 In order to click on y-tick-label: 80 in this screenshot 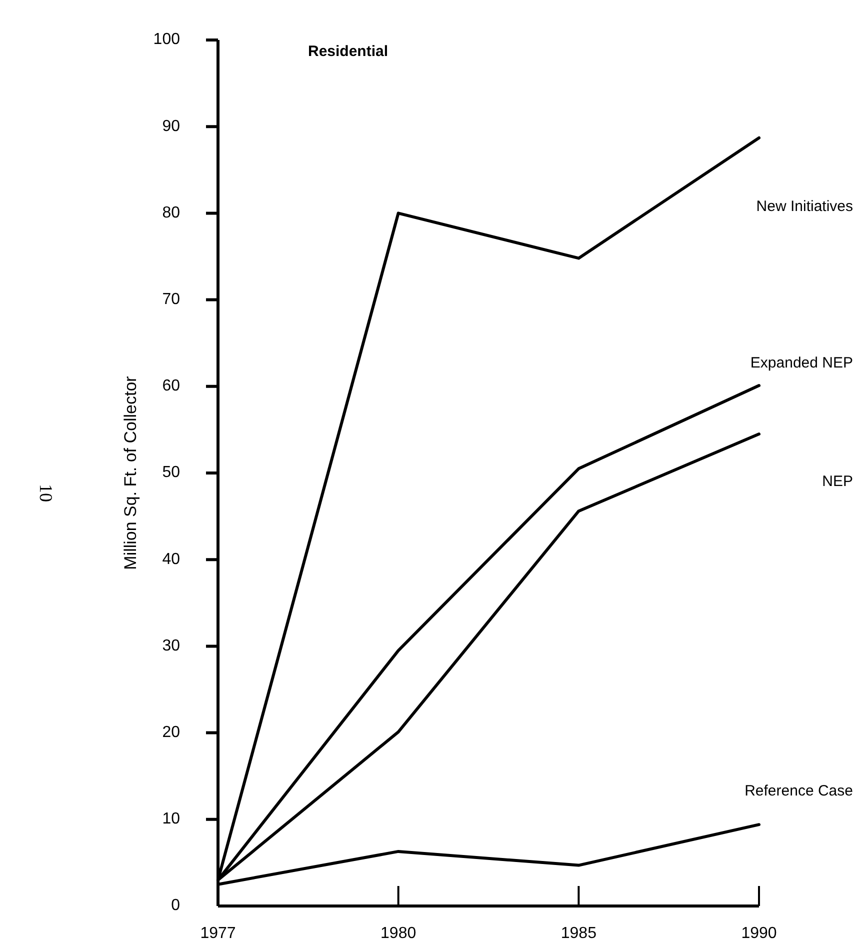, I will do `click(171, 213)`.